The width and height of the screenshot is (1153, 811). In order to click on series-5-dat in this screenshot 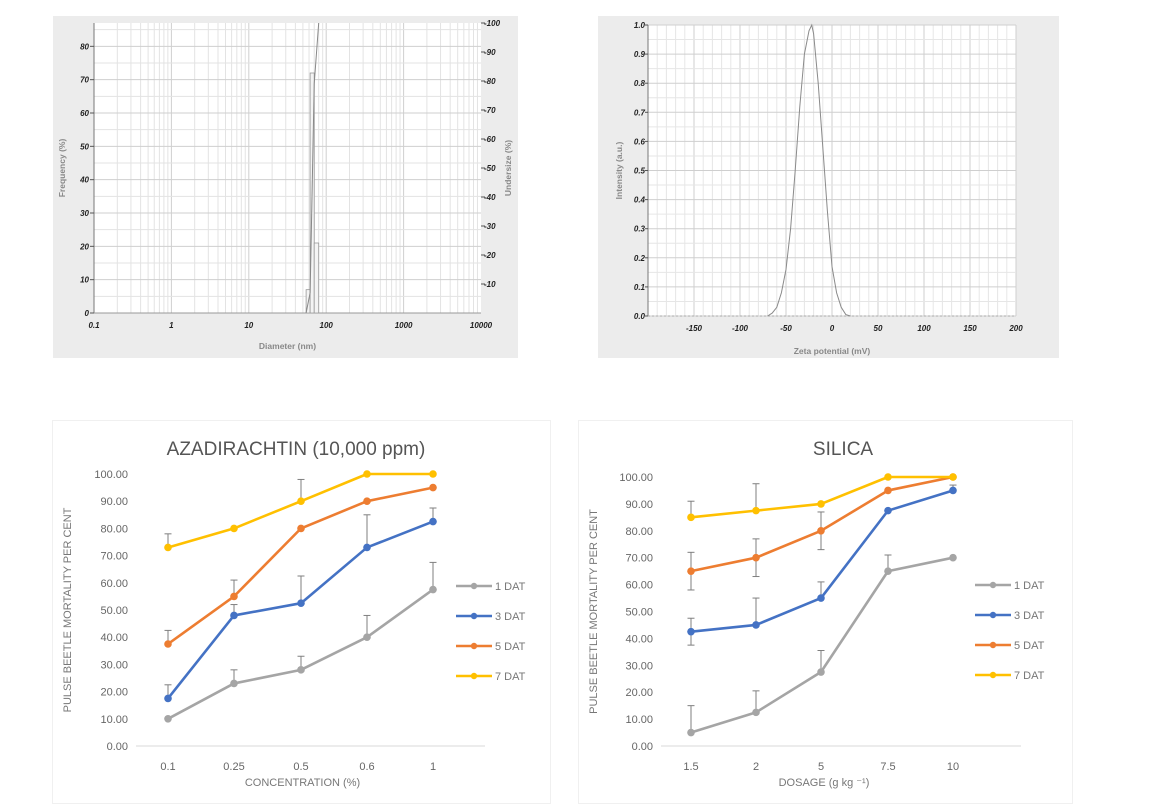, I will do `click(822, 532)`.